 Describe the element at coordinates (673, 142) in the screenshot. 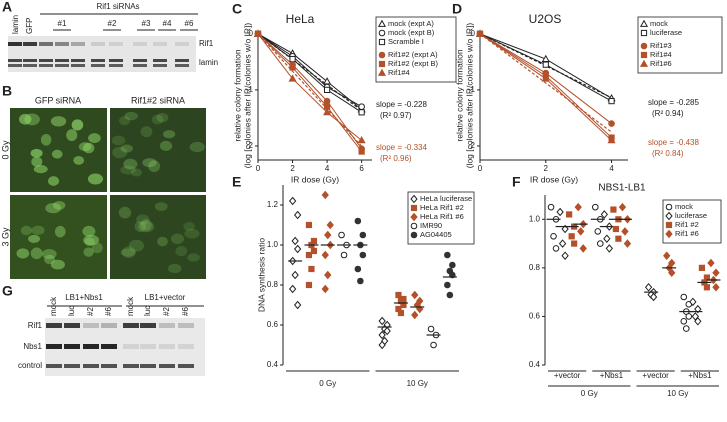

I see `fit-slope: slope = -0.438` at that location.